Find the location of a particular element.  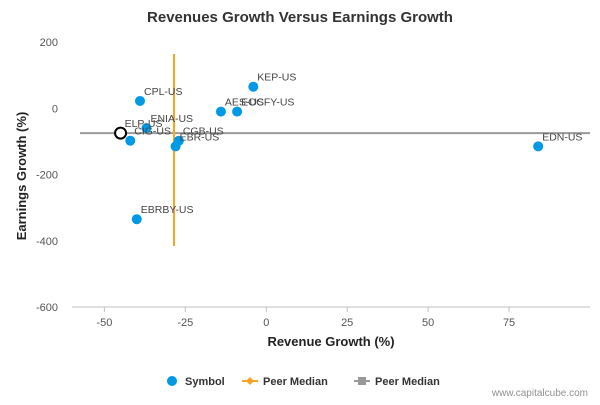

data-point-label: CIG-US is located at coordinates (152, 132).